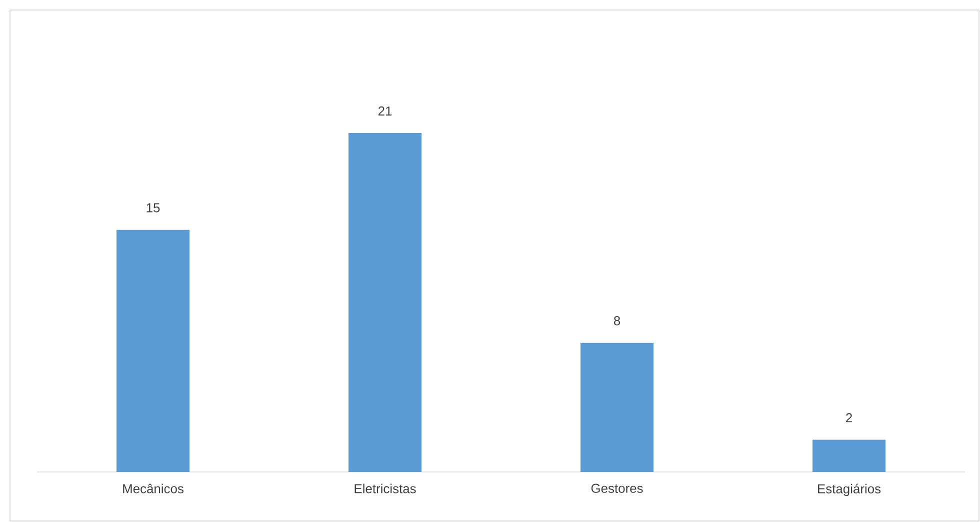 Image resolution: width=980 pixels, height=522 pixels. I want to click on data-label: 15, so click(153, 207).